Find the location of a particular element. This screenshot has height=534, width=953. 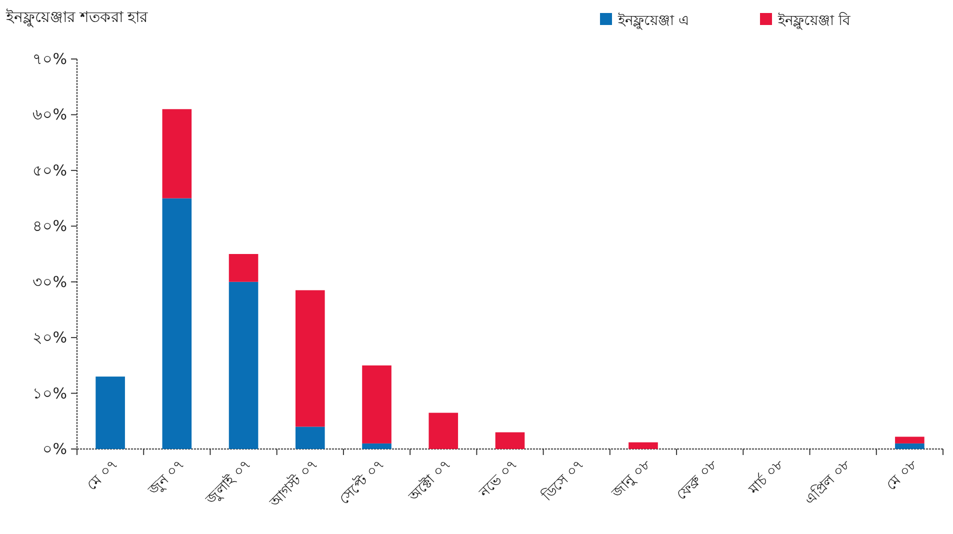

x-tick-label: জুন ০৭ is located at coordinates (166, 478).